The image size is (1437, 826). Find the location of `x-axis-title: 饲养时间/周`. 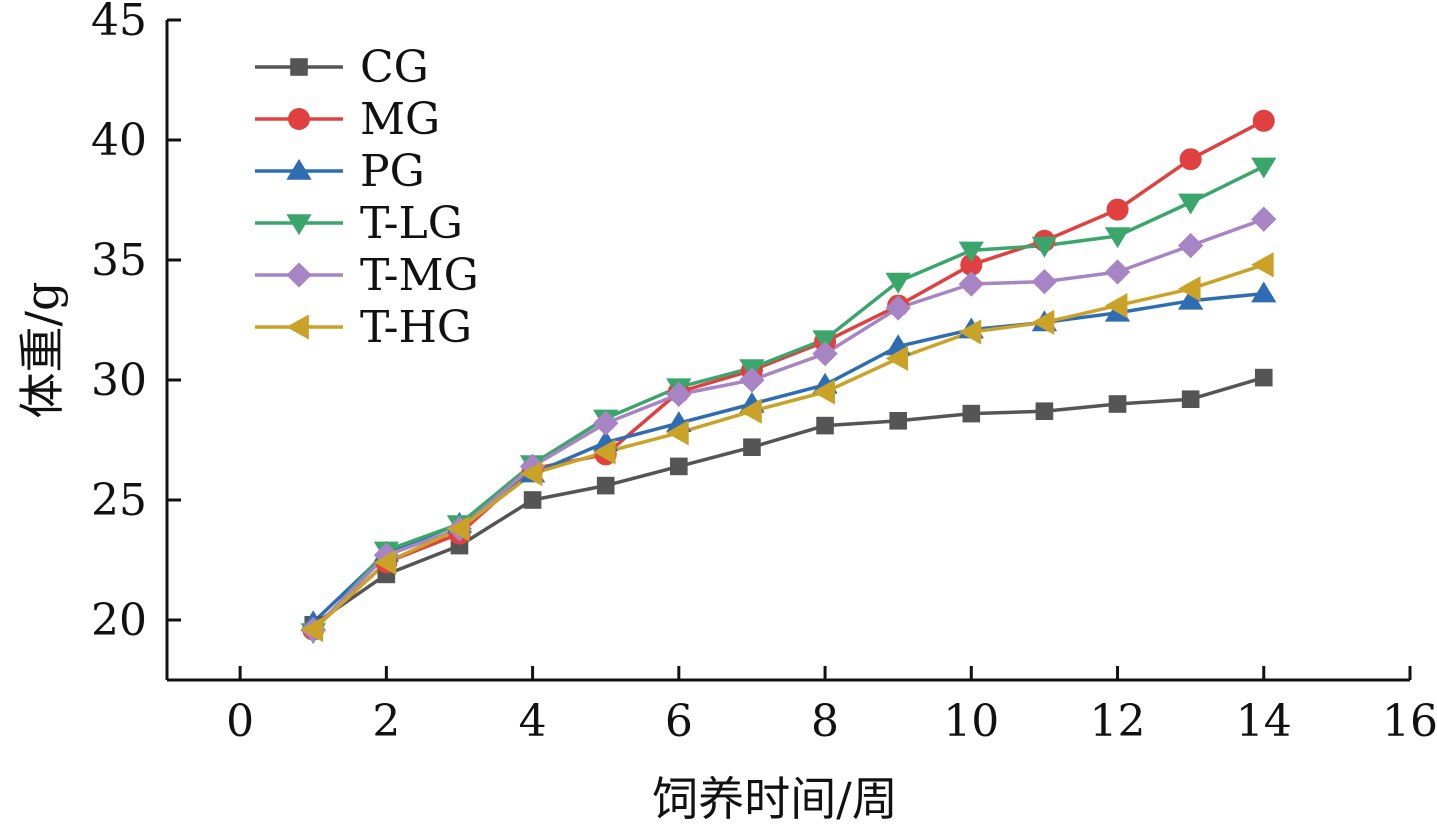

x-axis-title: 饲养时间/周 is located at coordinates (775, 799).